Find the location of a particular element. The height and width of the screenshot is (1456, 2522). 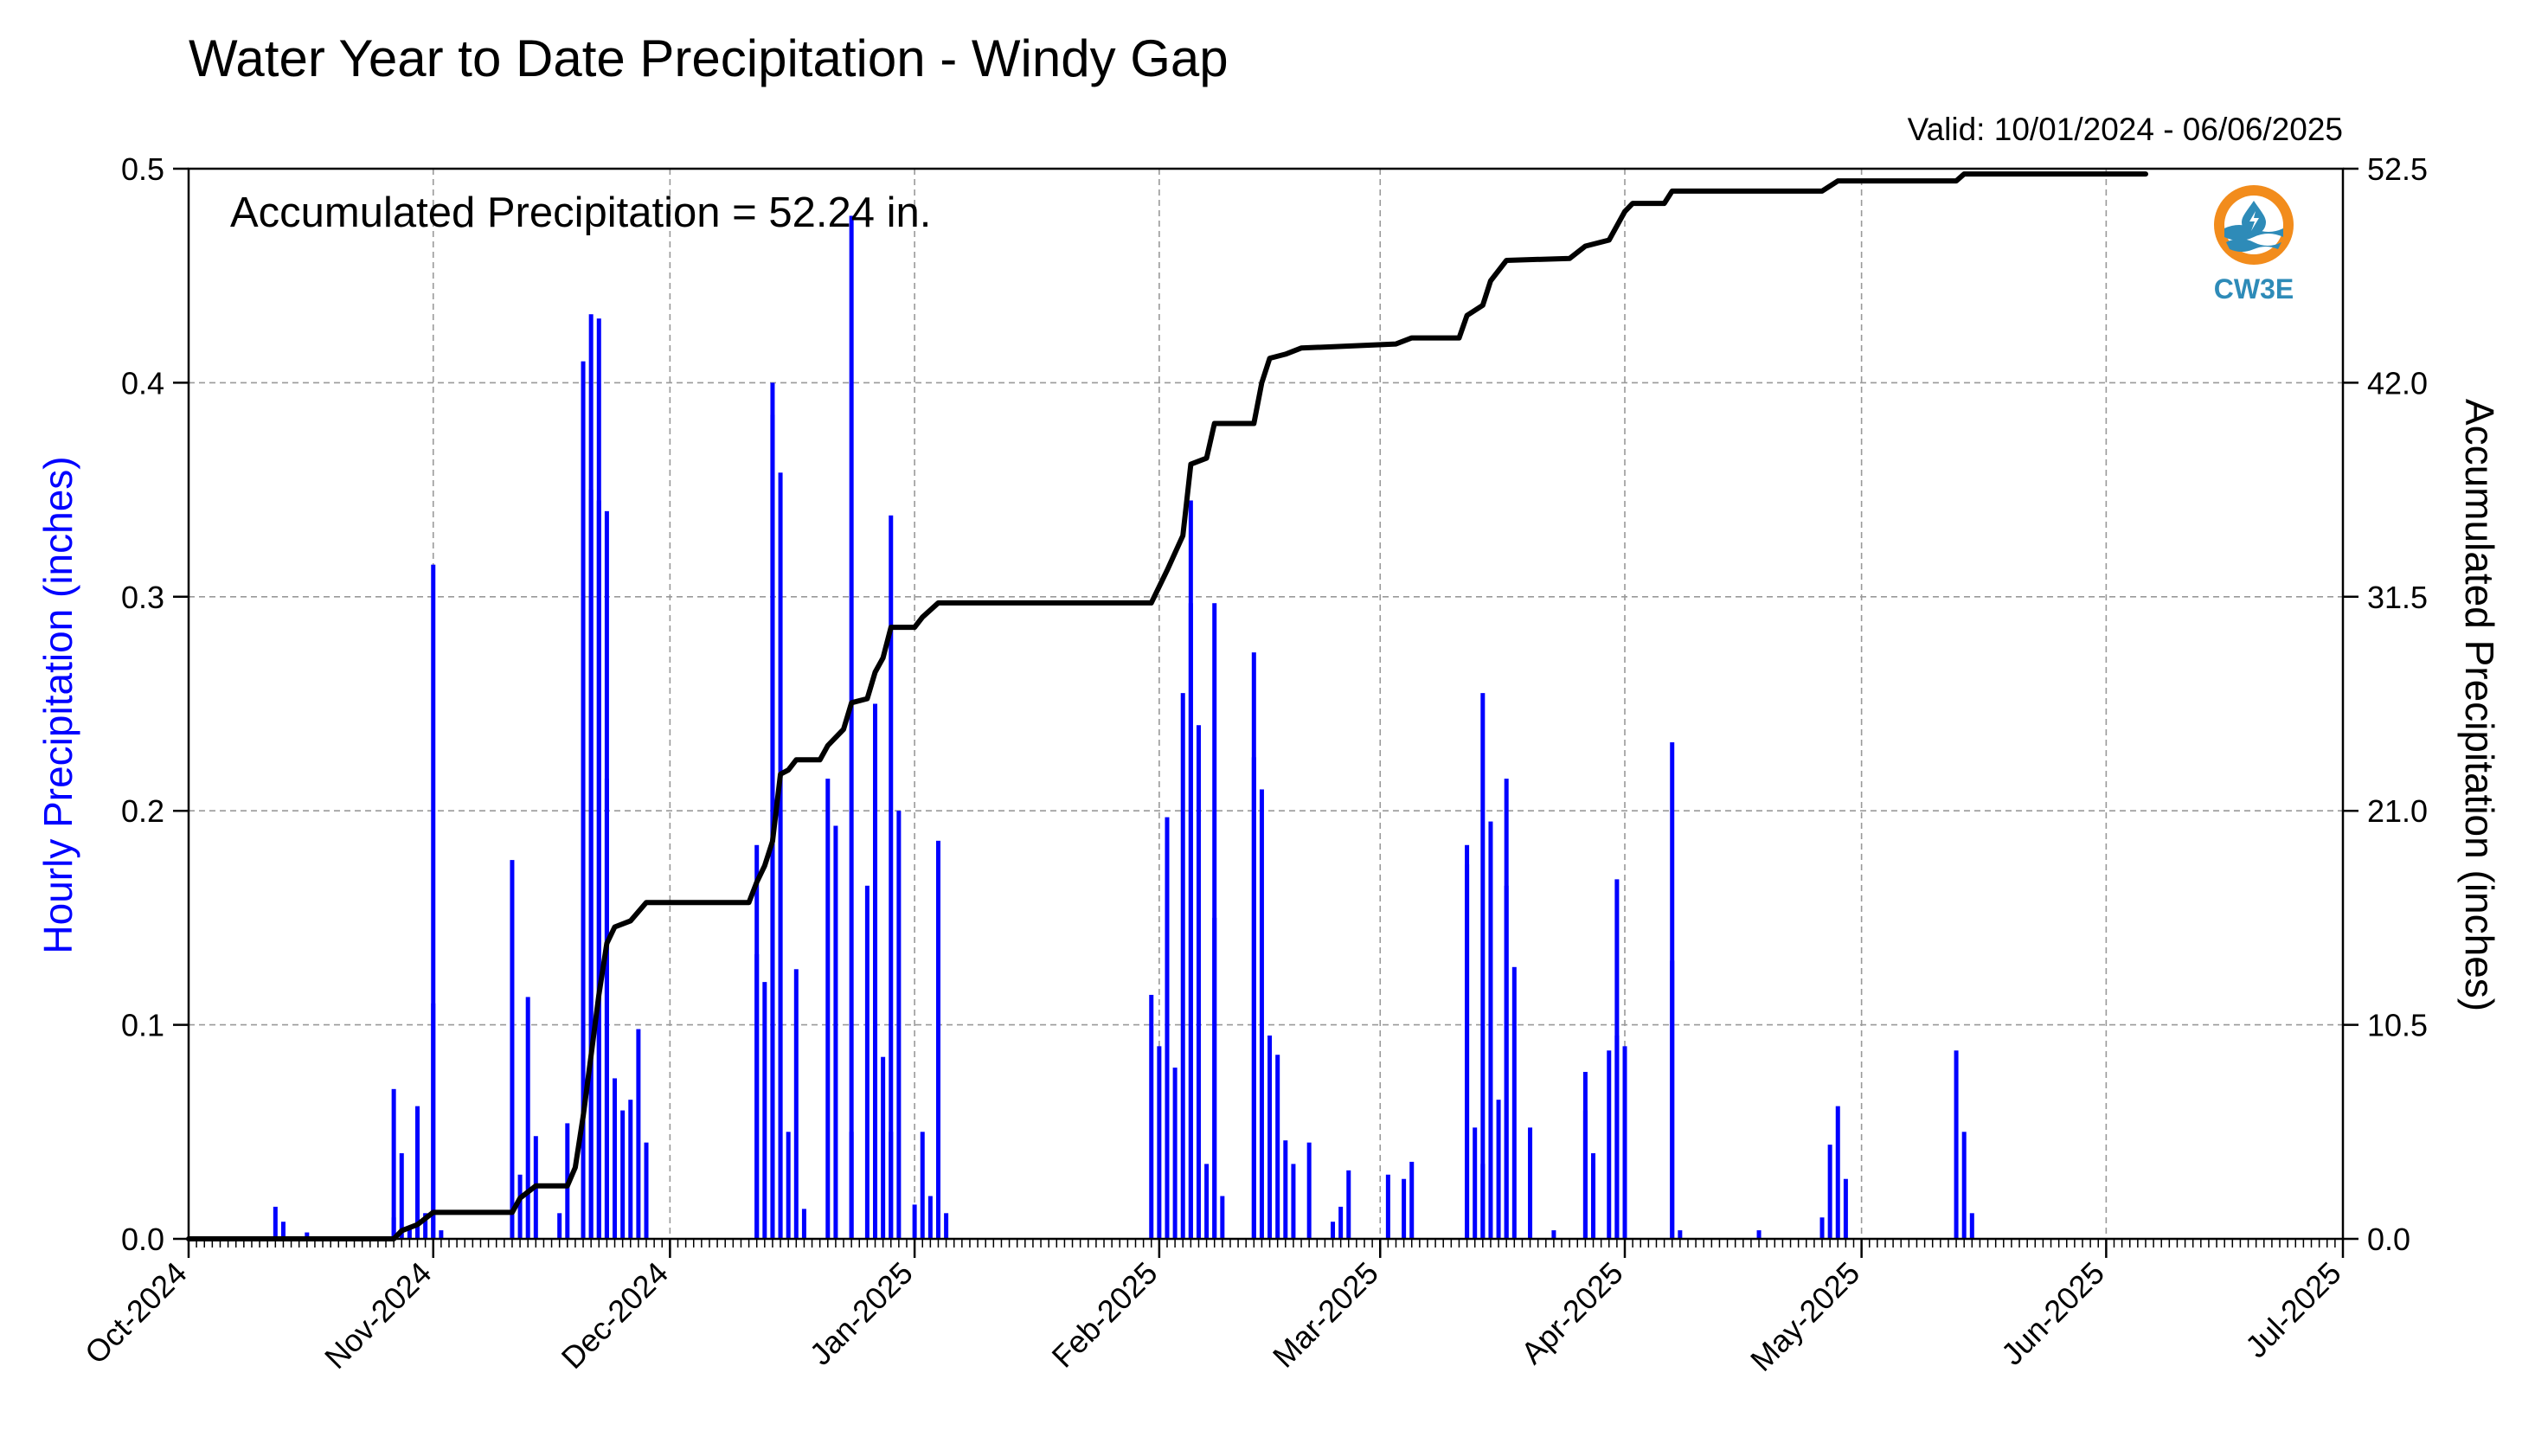

y-left-tick-label: 0.1 is located at coordinates (142, 1025).